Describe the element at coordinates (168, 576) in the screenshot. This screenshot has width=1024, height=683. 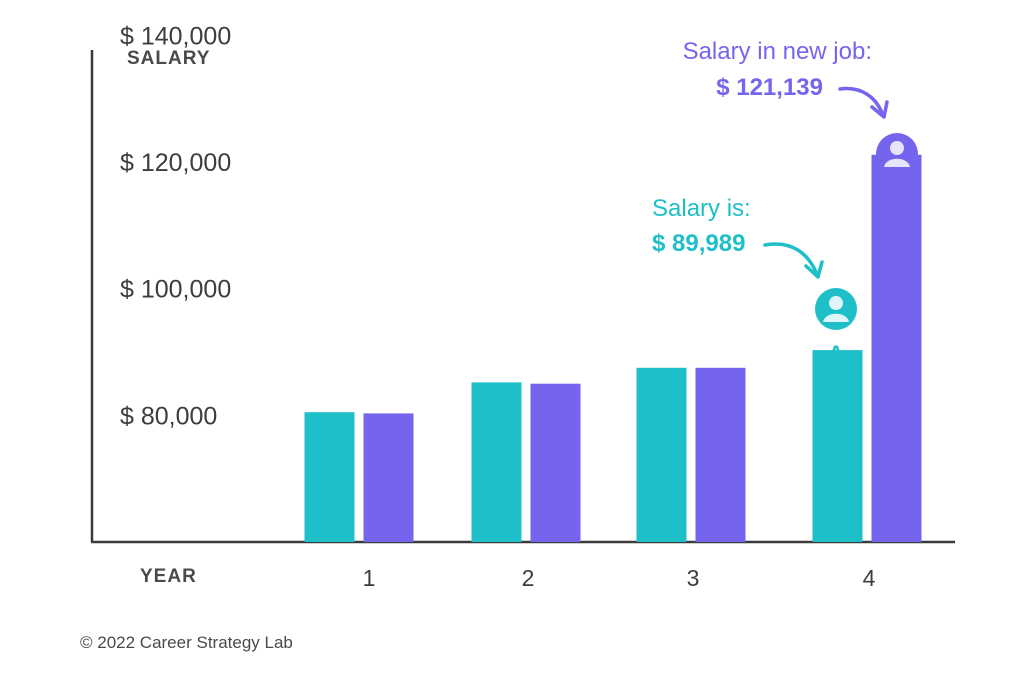
I see `x-axis-title: YEAR` at that location.